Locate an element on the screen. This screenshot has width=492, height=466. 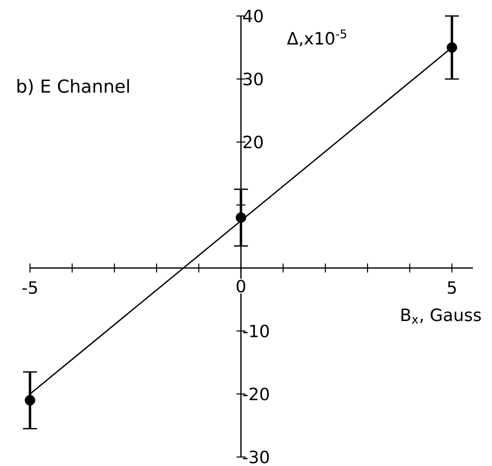
x-tick-label: -5 is located at coordinates (29, 287).